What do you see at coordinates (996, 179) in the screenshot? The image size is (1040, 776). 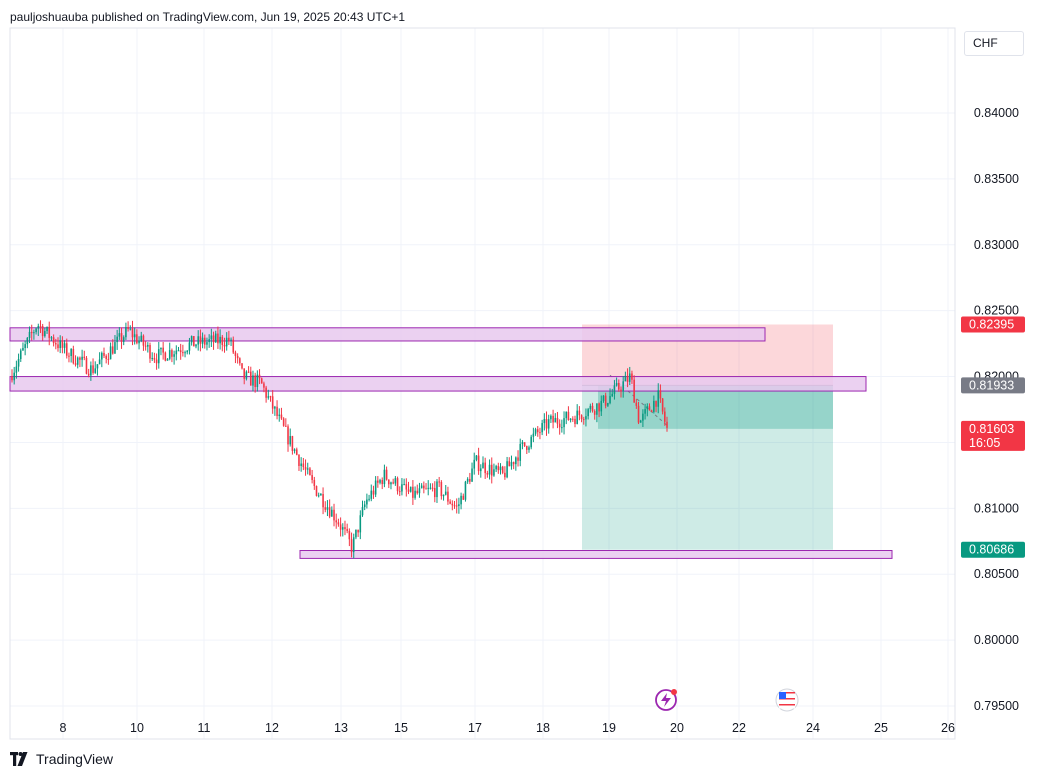 I see `y-tick-label: 0.83500` at bounding box center [996, 179].